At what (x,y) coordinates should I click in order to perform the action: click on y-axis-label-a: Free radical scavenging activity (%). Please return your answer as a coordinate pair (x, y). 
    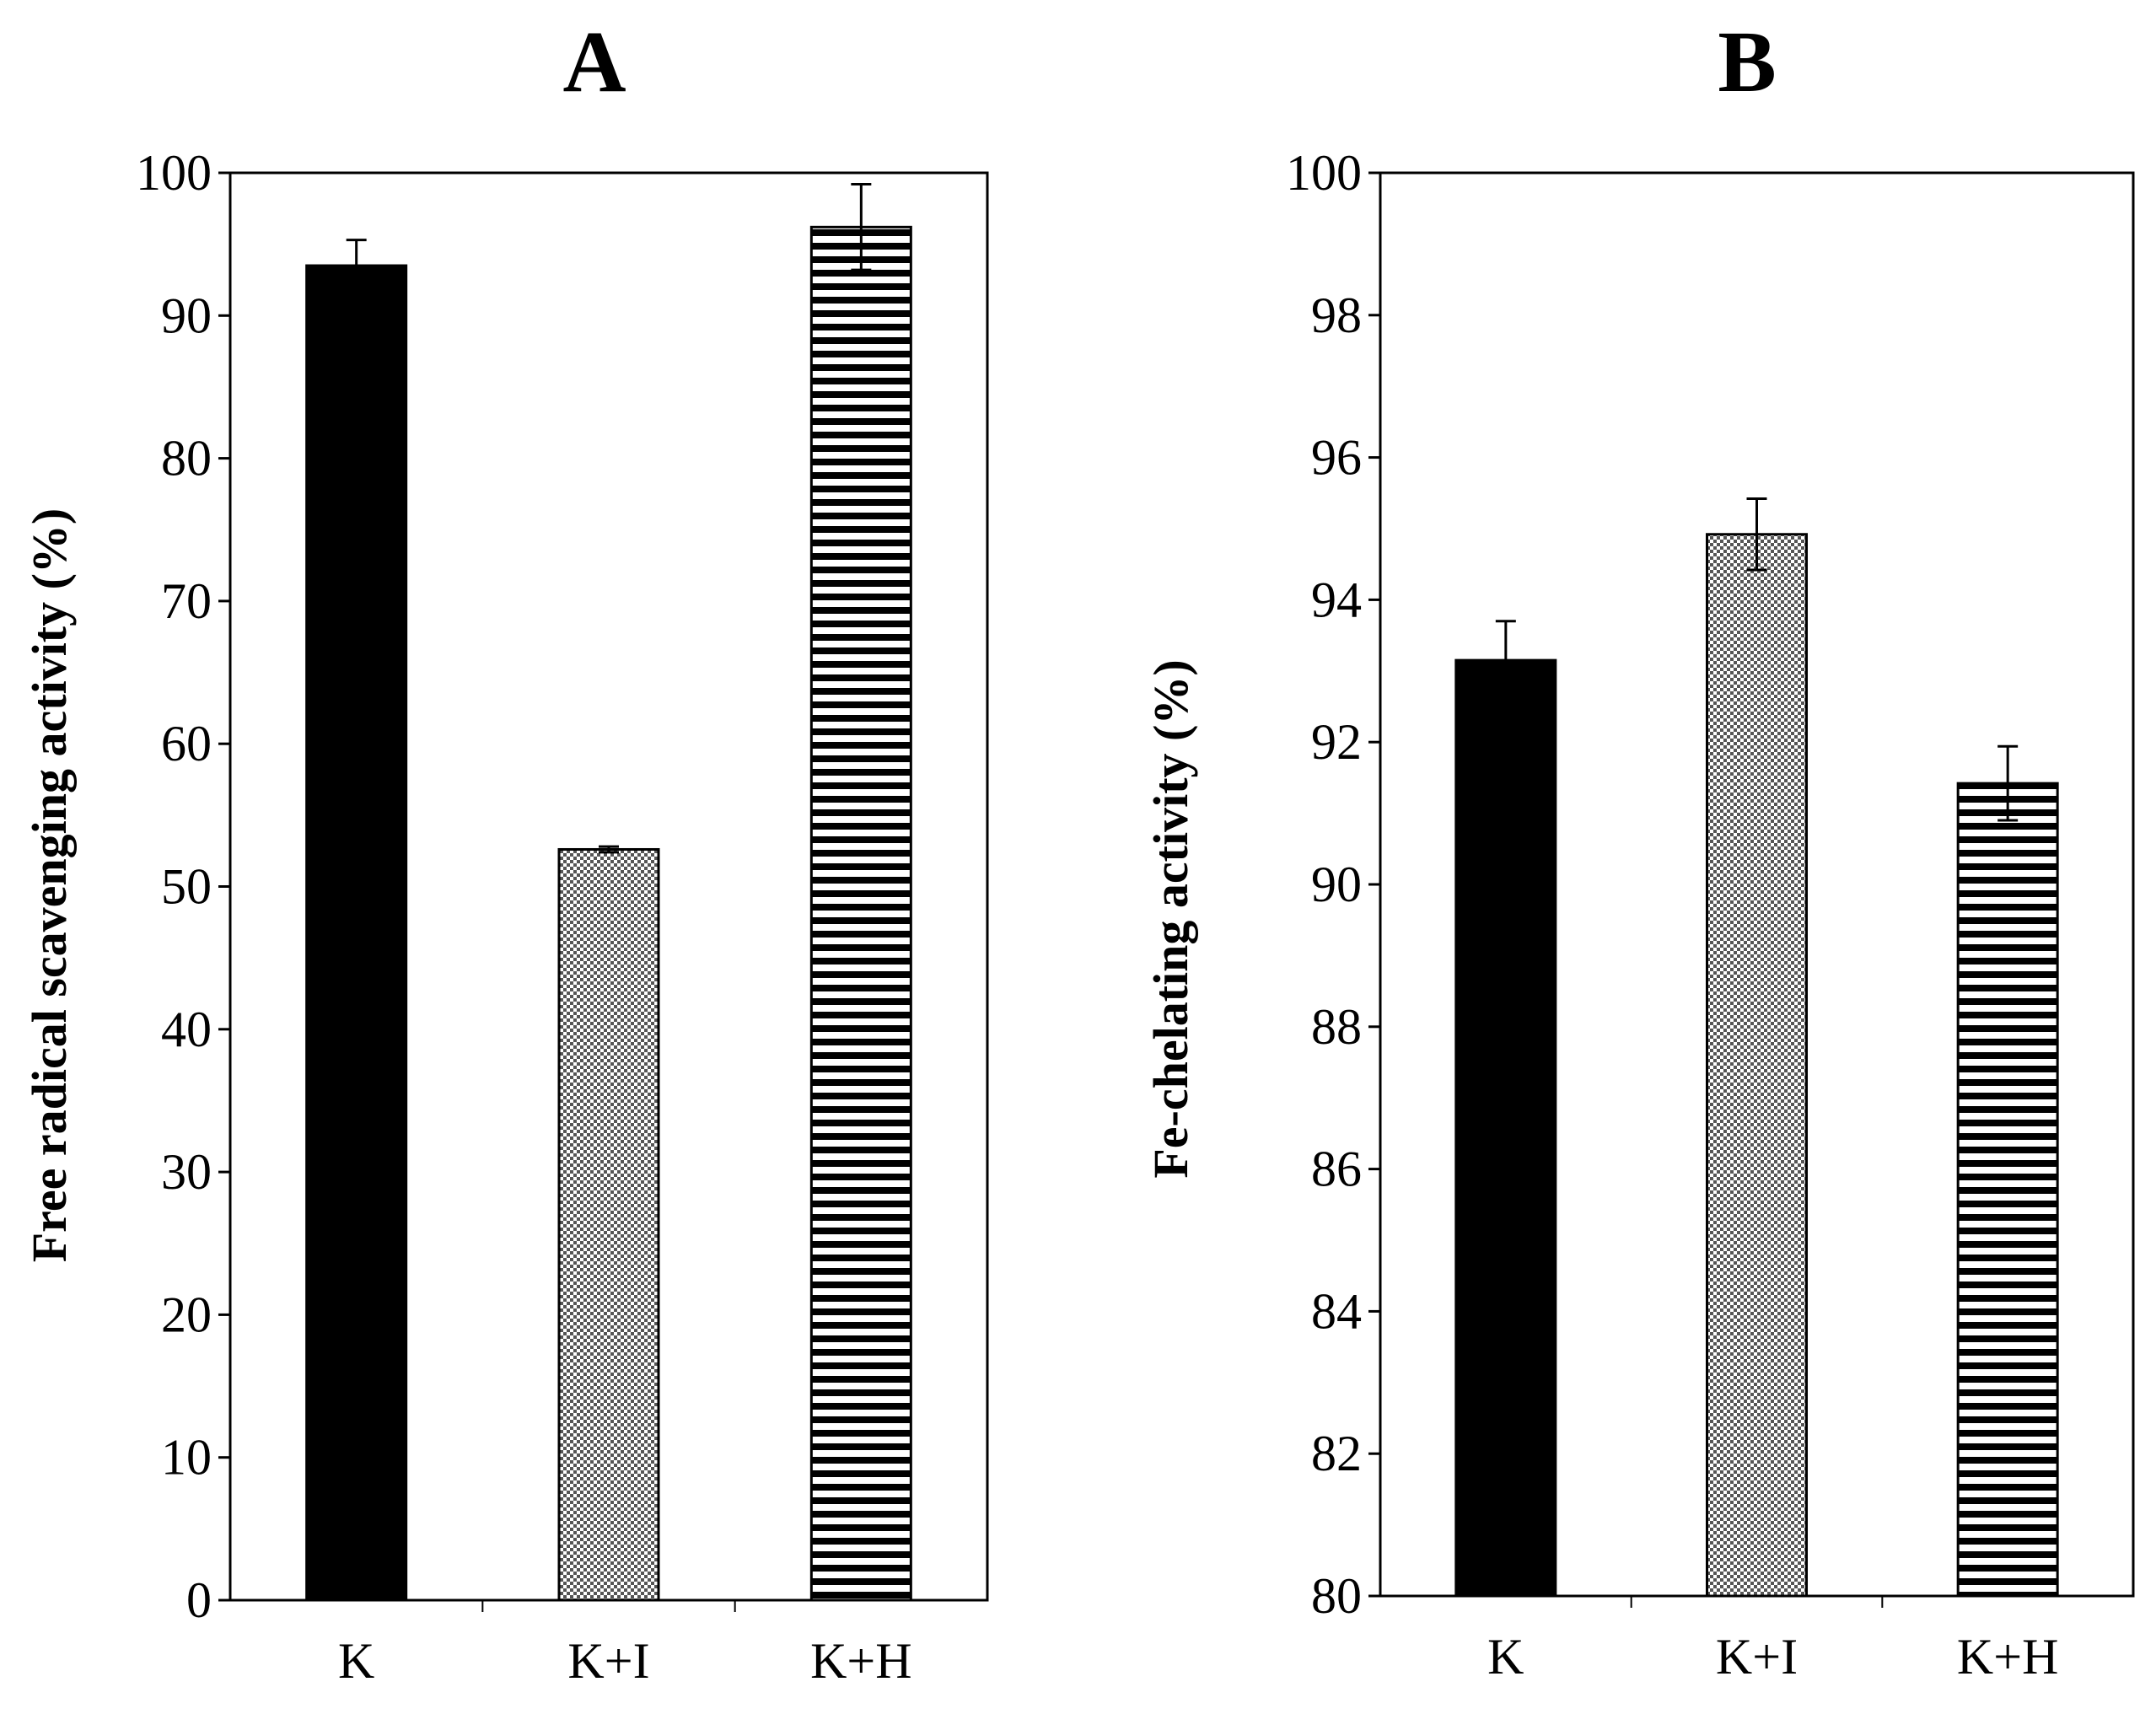
    Looking at the image, I should click on (49, 886).